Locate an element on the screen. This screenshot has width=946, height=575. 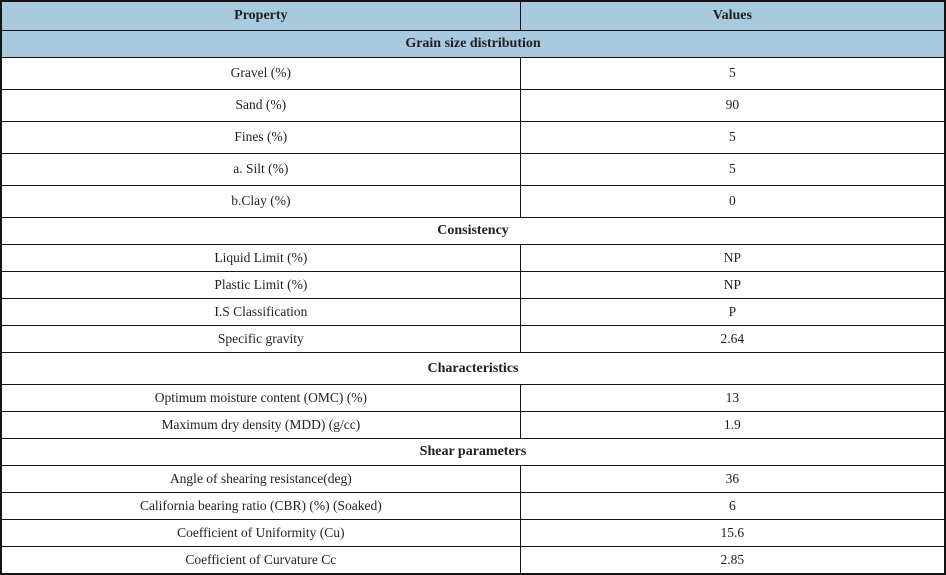
section-title: Grain size distribution is located at coordinates (473, 43).